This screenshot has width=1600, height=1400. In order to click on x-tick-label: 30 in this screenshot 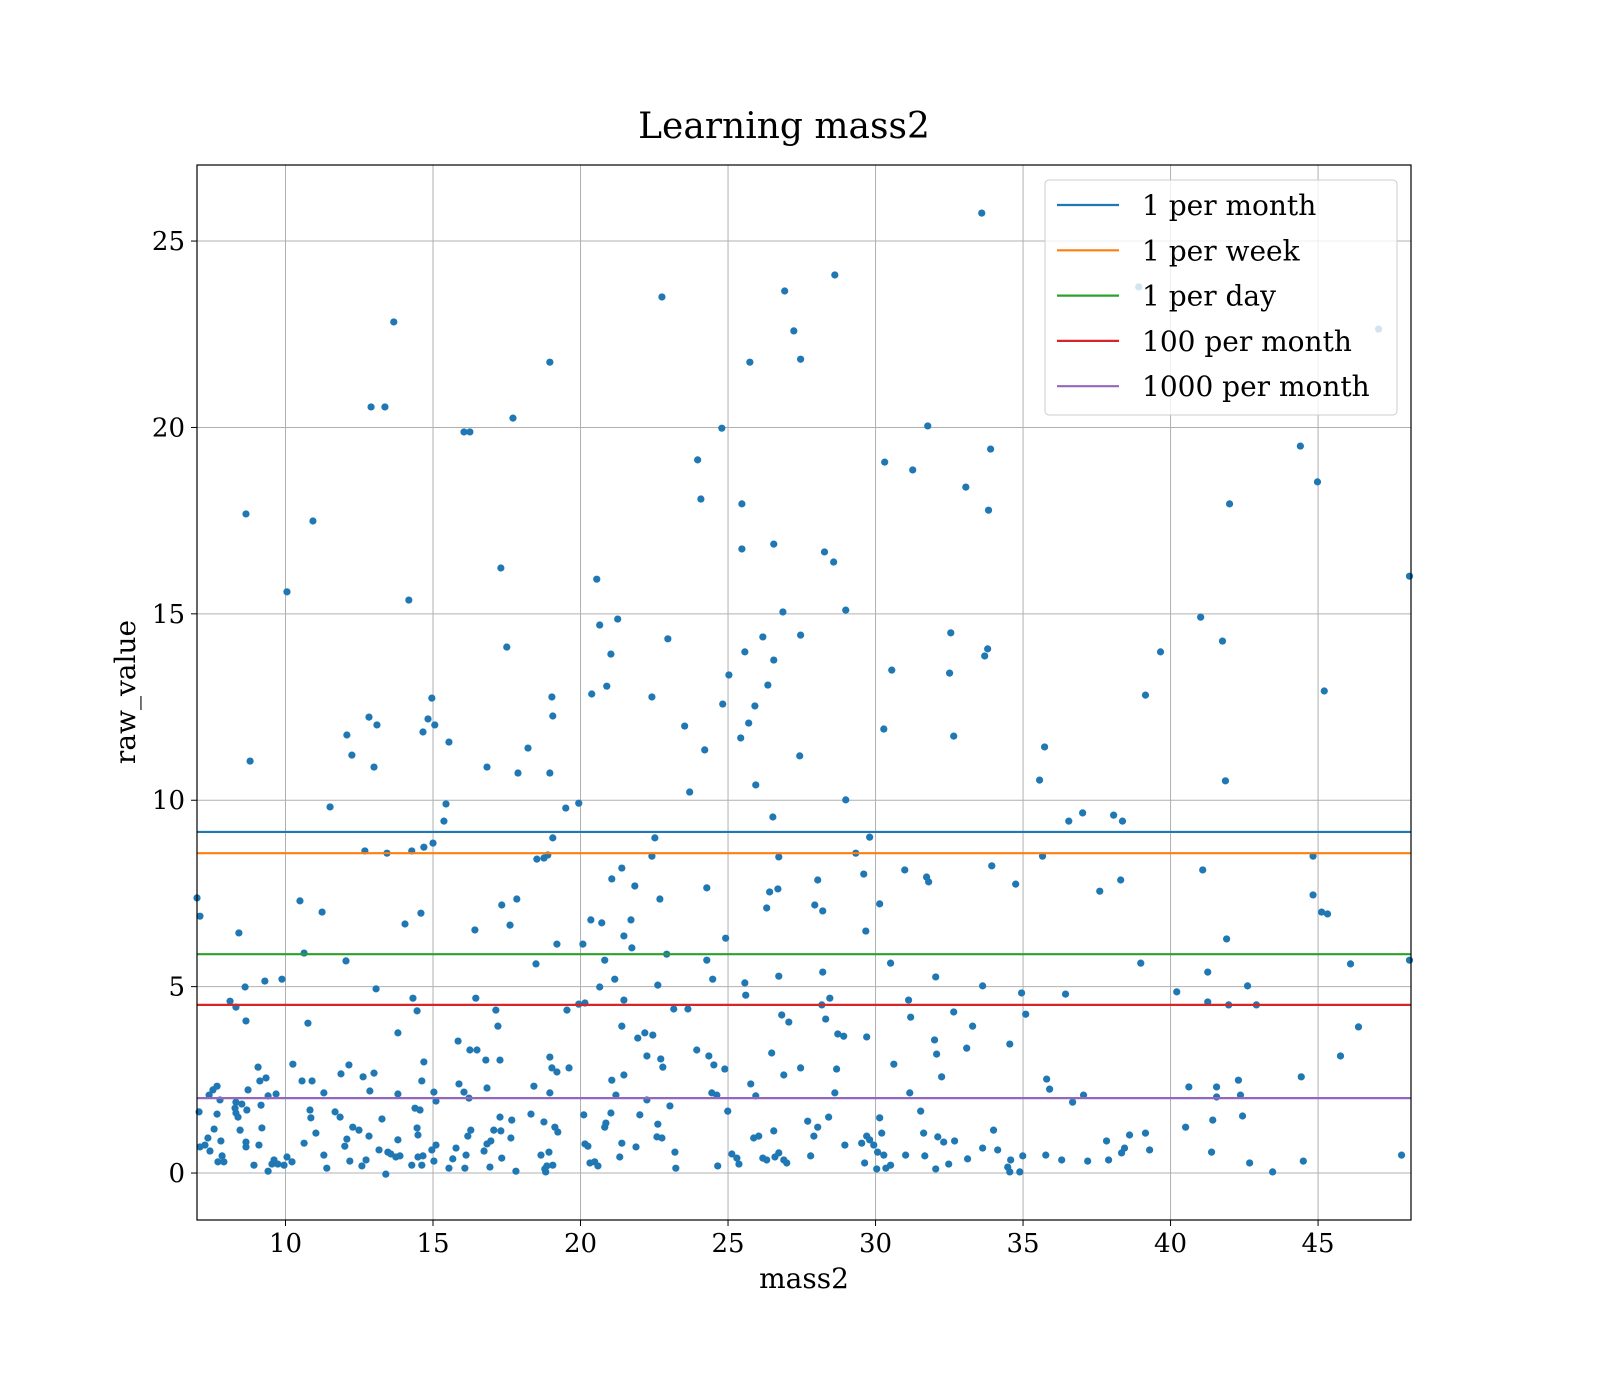, I will do `click(875, 1244)`.